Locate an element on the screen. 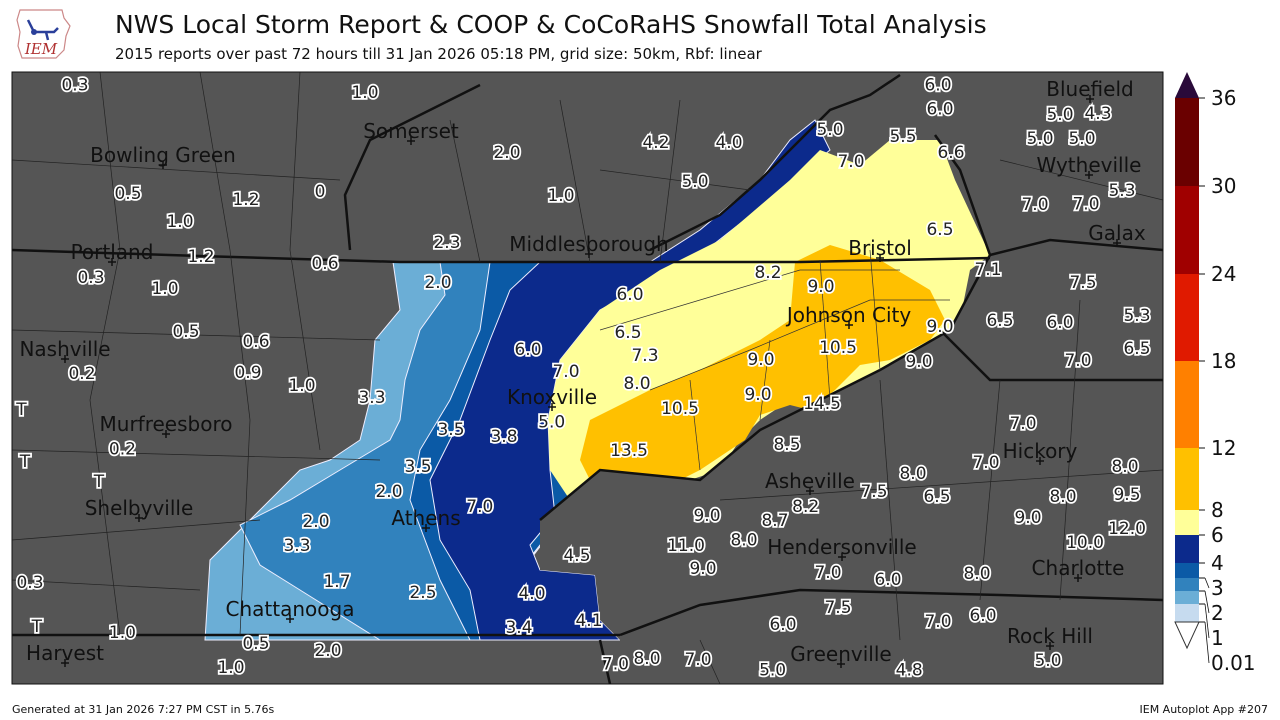  town-label: Harvest is located at coordinates (65, 653).